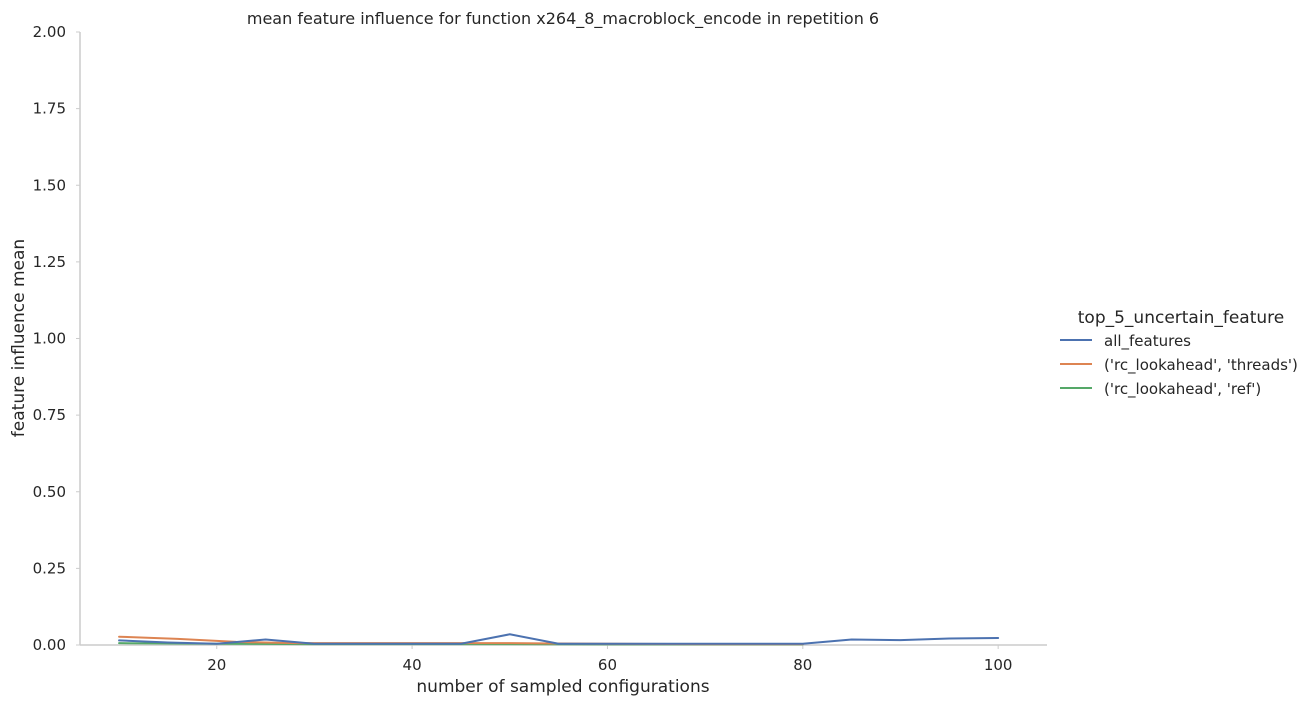  I want to click on legend-entry-label: ('rc_lookahead', 'threads'), so click(1201, 365).